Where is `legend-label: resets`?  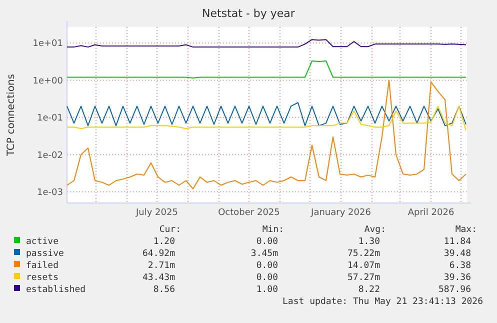 legend-label: resets is located at coordinates (42, 278).